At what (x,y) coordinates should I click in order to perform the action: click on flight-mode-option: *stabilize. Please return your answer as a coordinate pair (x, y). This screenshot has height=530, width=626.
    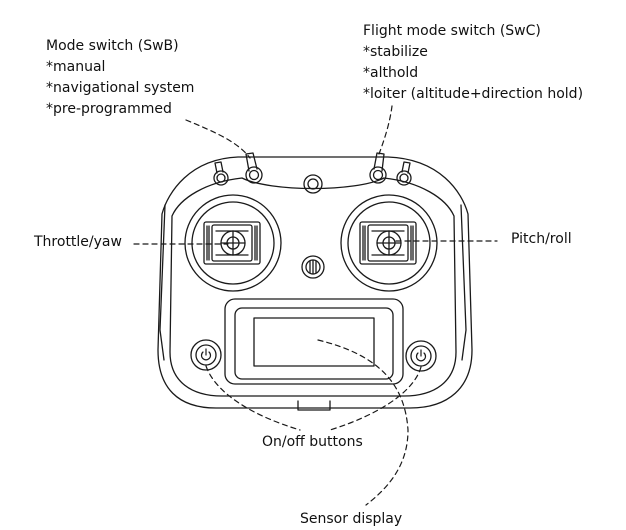
    Looking at the image, I should click on (395, 52).